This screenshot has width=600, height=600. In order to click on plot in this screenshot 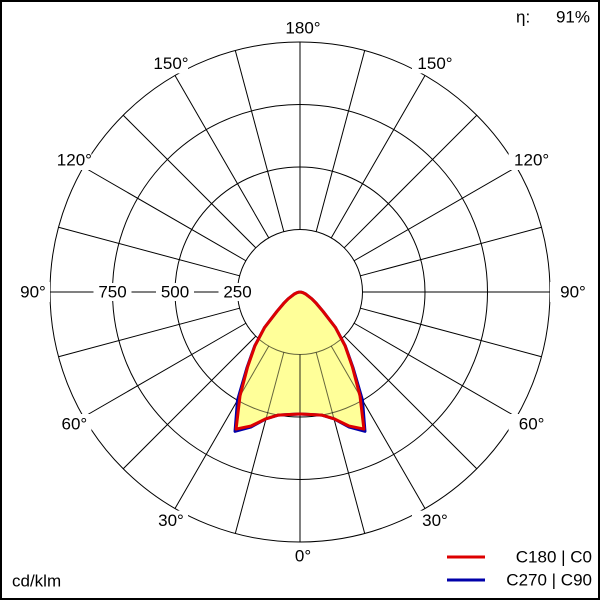, I will do `click(300, 361)`.